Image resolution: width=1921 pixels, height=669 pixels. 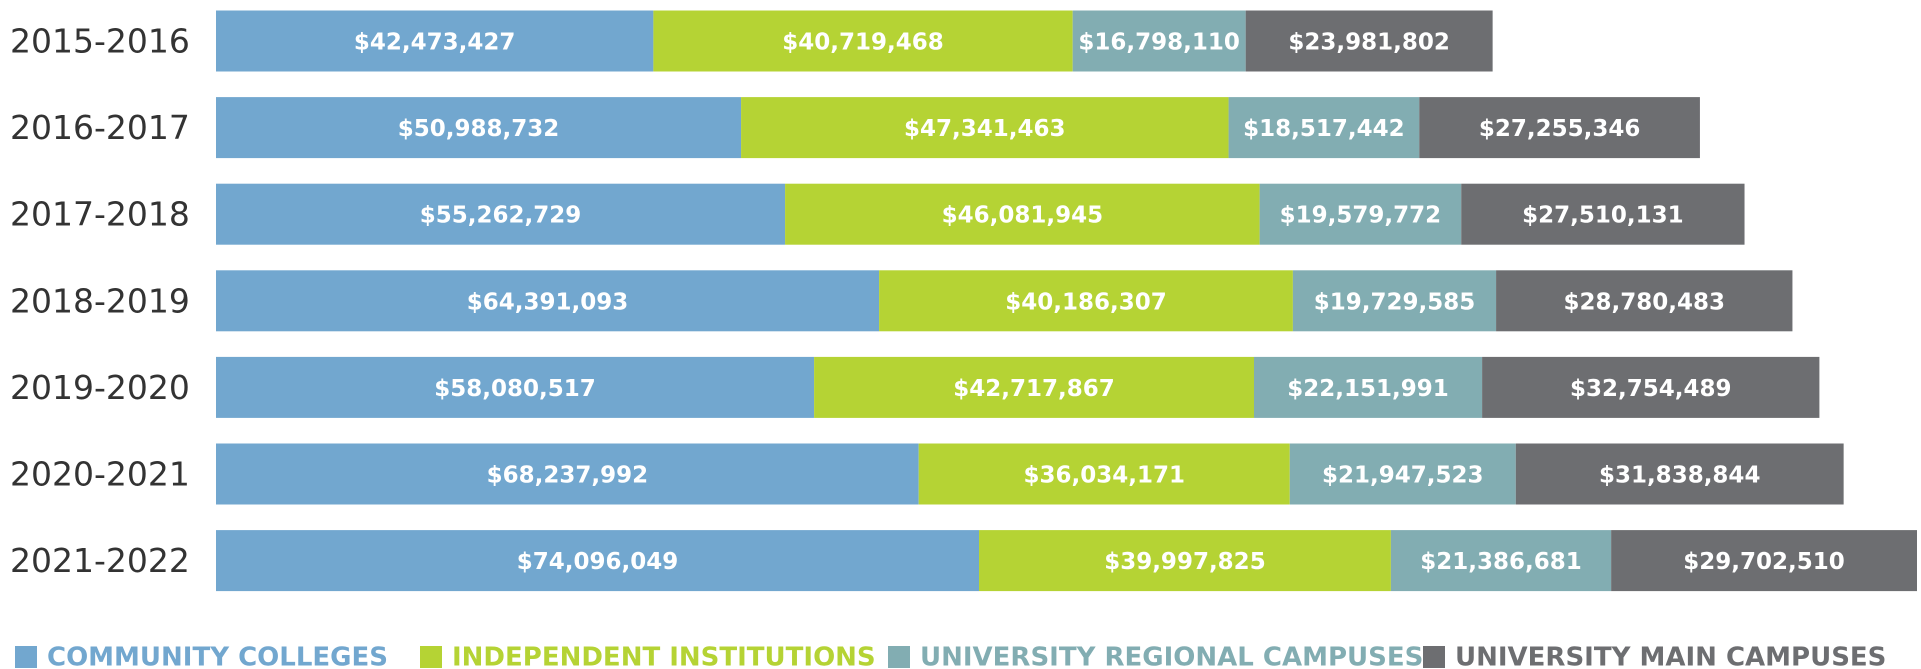 What do you see at coordinates (100, 560) in the screenshot?
I see `category-label: 2021-2022` at bounding box center [100, 560].